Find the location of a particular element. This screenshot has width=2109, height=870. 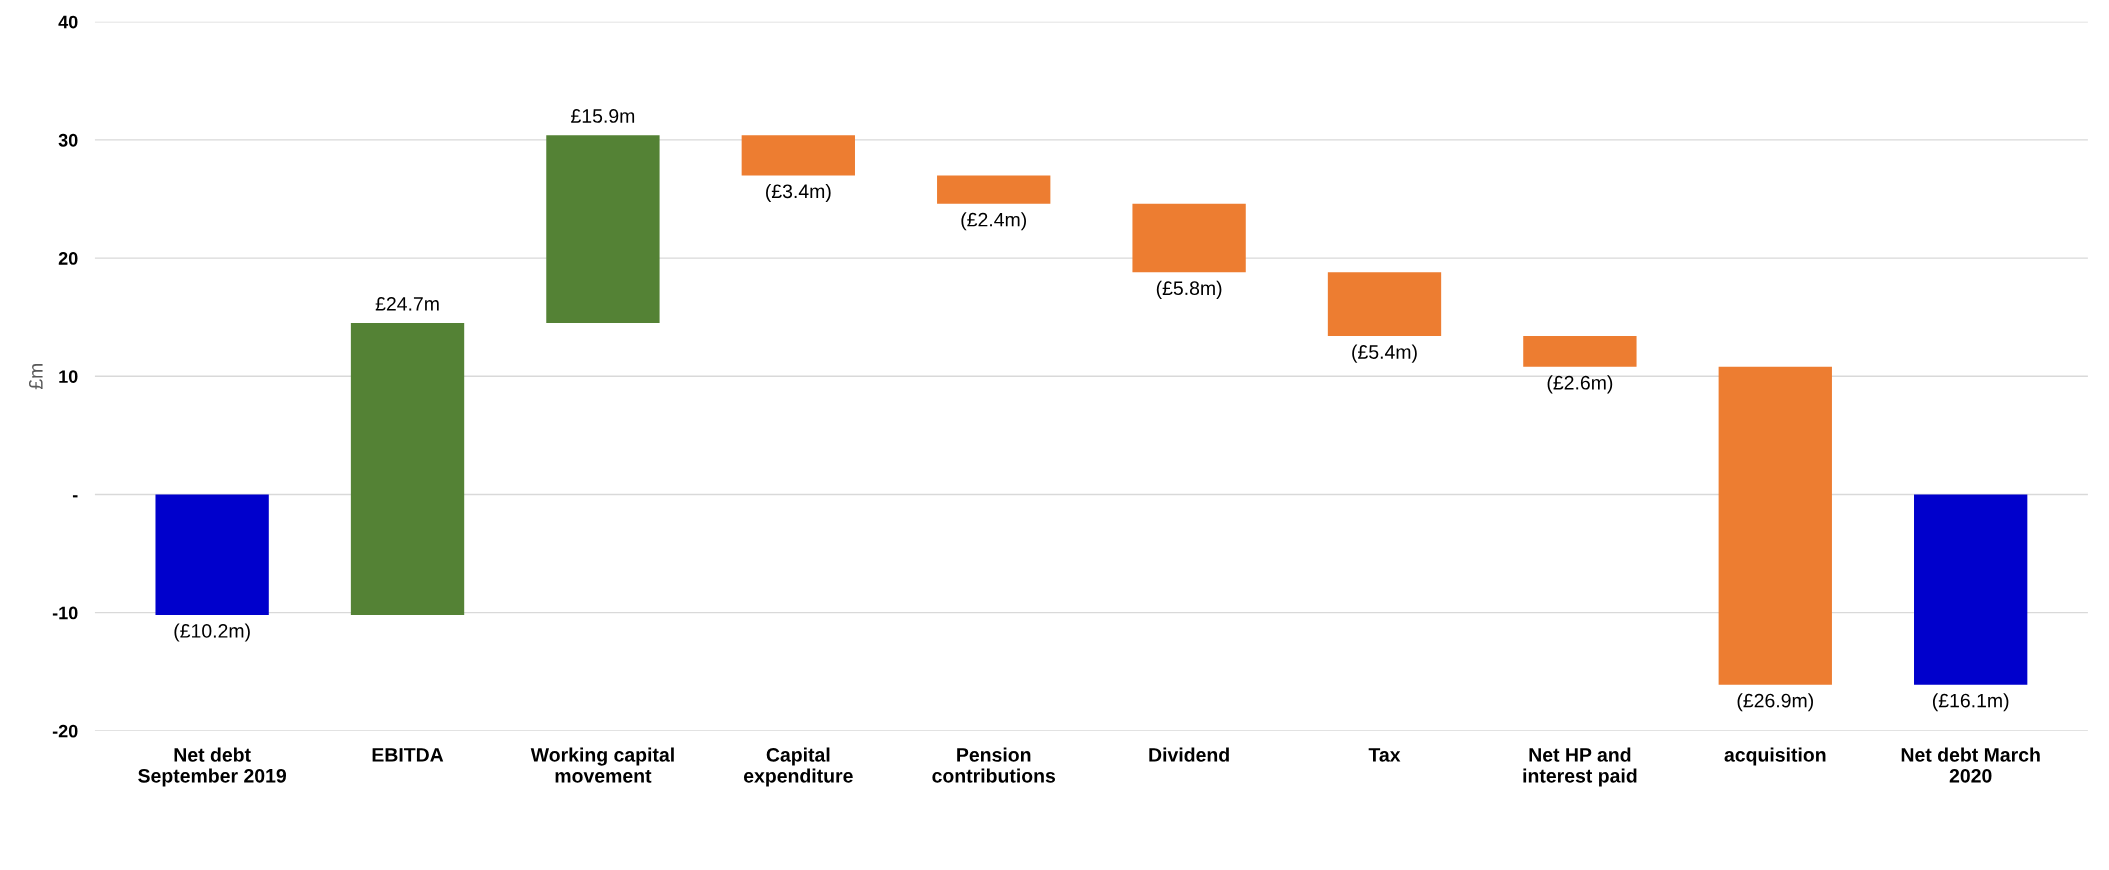

data-label: (£26.9m) is located at coordinates (1775, 702).